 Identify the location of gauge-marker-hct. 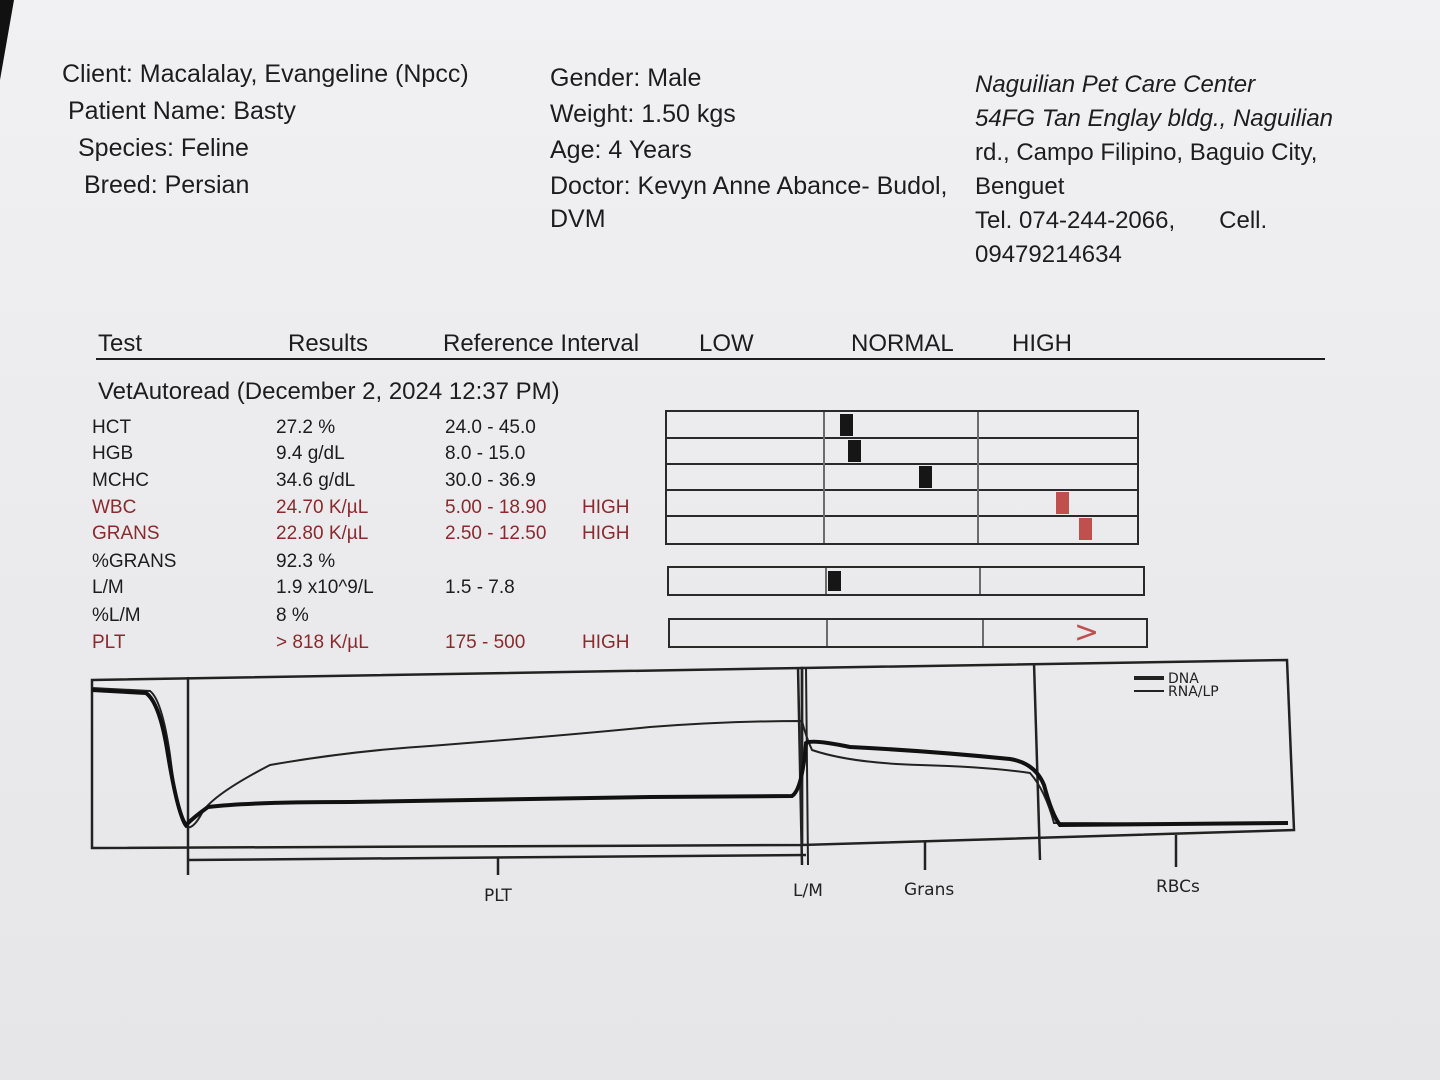
(846, 425).